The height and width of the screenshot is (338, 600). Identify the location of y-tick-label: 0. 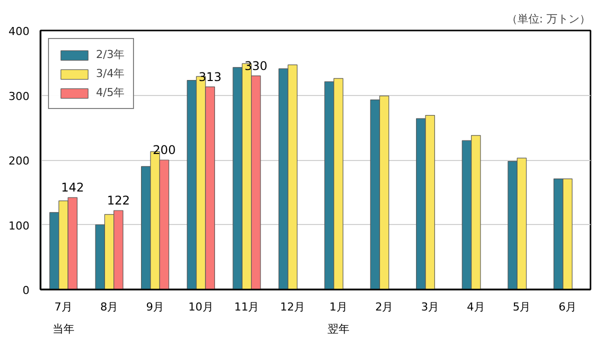
(26, 290).